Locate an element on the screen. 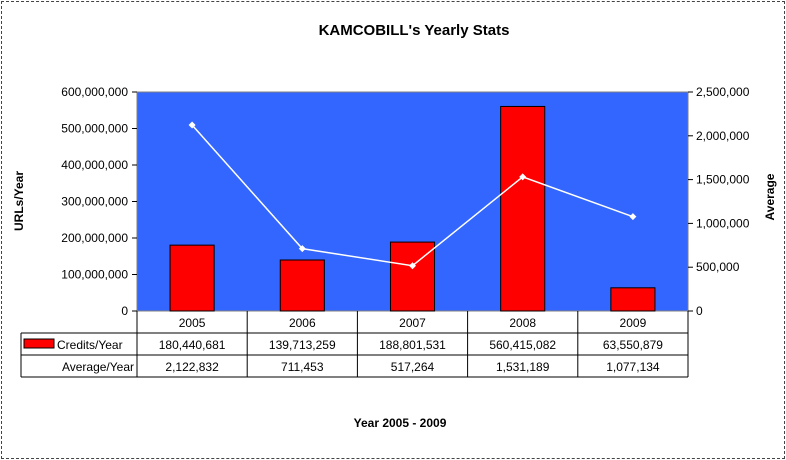 The height and width of the screenshot is (460, 786). legend-label: Average/Year is located at coordinates (98, 367).